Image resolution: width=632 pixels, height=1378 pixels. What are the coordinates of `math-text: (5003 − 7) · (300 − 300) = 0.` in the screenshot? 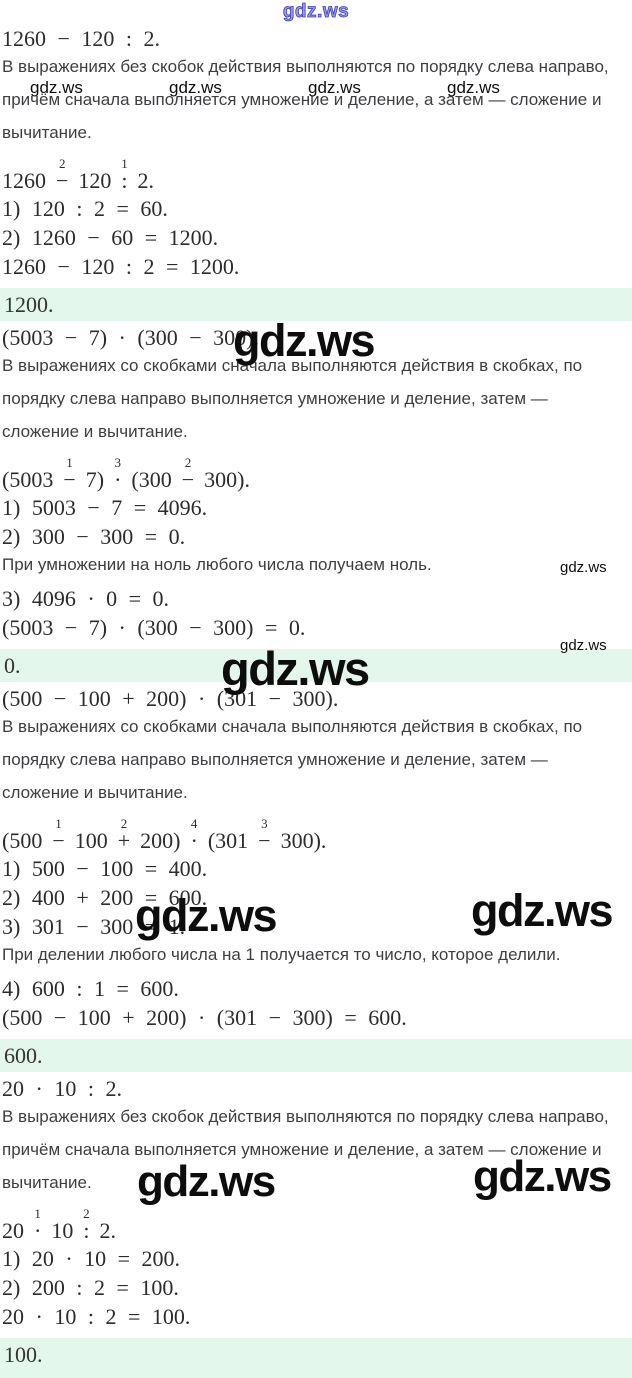 It's located at (154, 627).